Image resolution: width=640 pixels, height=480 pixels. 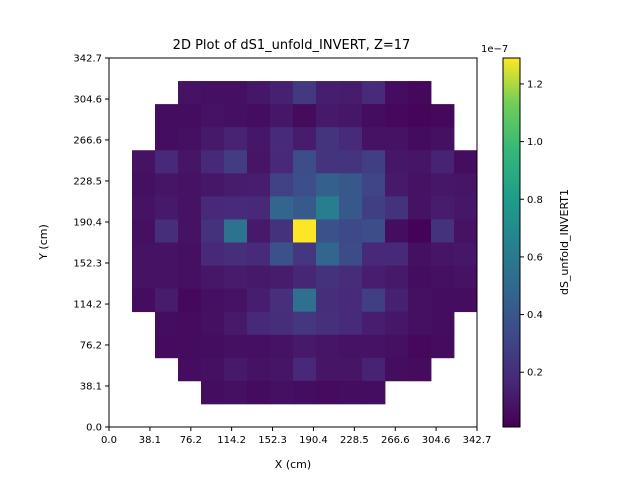 I want to click on colorbar-tick-label: 0.8, so click(x=535, y=200).